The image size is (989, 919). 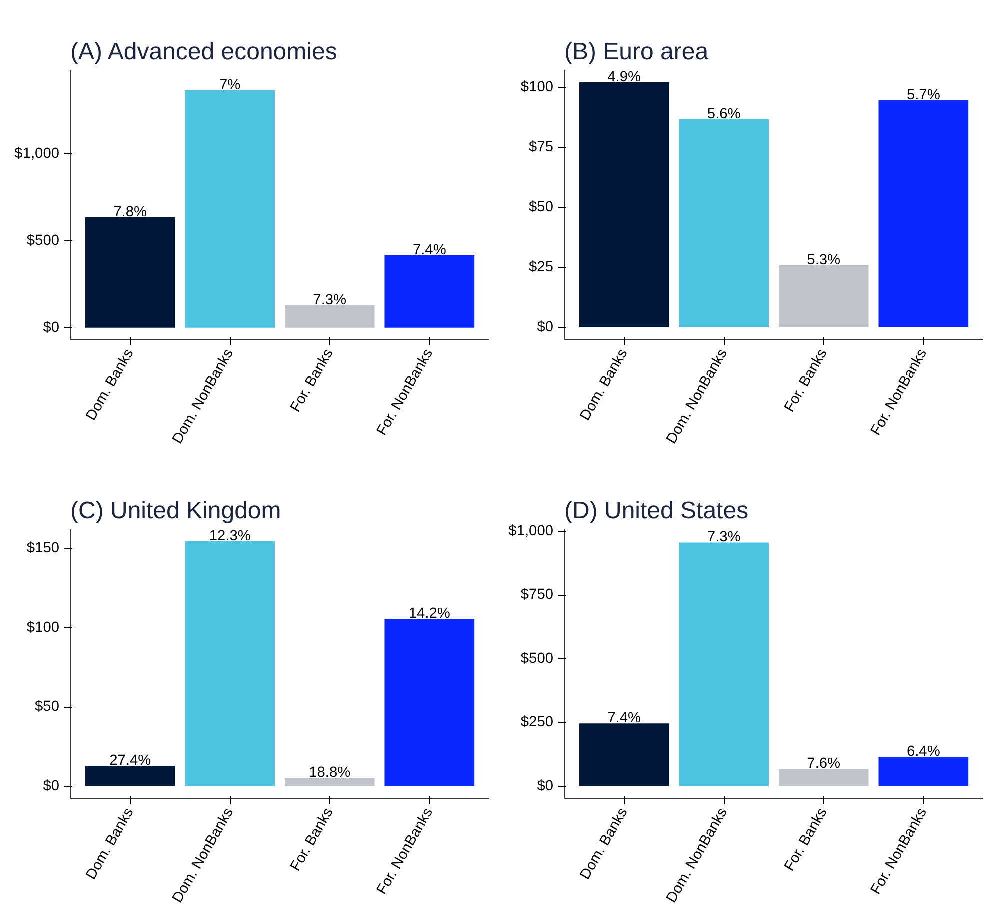 I want to click on annotation: 12.3%, so click(x=230, y=536).